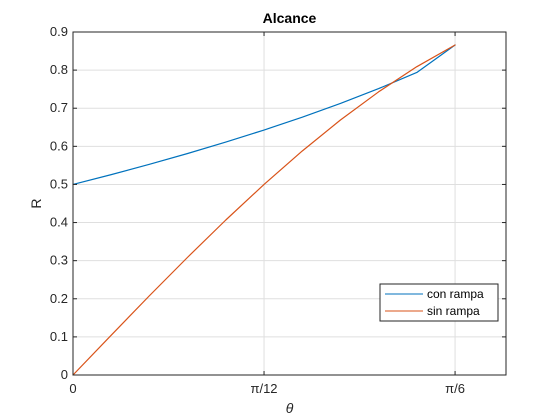 The image size is (560, 420). I want to click on x-tick-label: π/12, so click(264, 388).